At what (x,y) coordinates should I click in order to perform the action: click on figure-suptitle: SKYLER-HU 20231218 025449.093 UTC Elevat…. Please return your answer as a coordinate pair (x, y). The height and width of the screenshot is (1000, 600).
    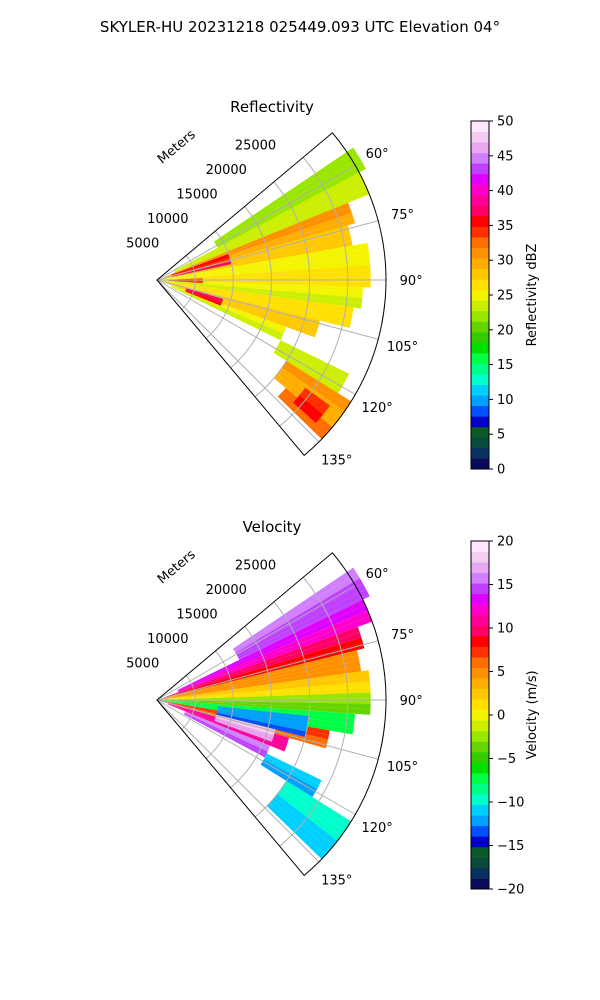
    Looking at the image, I should click on (300, 27).